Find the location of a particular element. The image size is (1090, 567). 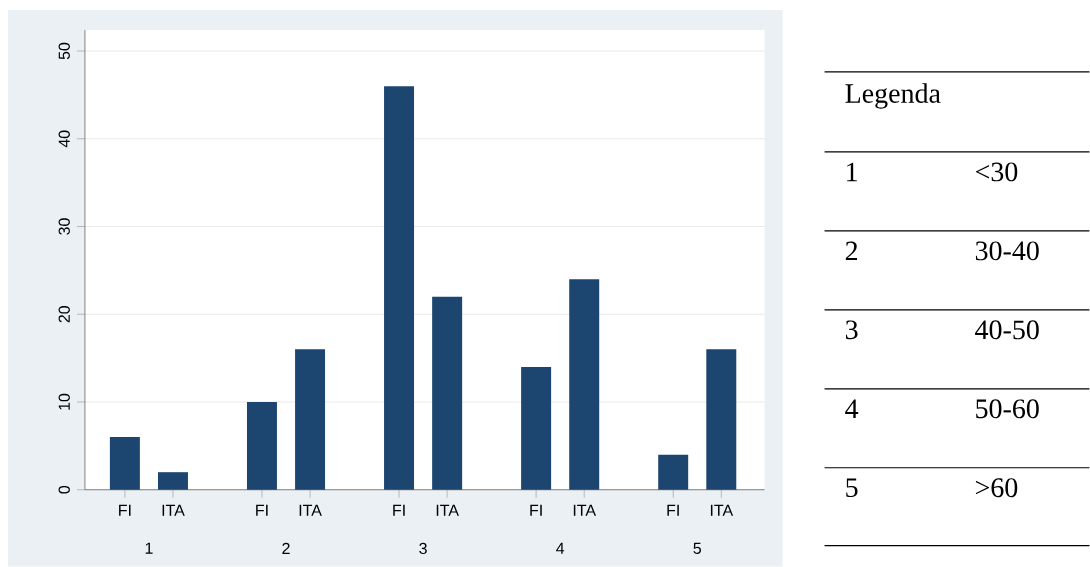

y-tick-label: 0 is located at coordinates (64, 490).